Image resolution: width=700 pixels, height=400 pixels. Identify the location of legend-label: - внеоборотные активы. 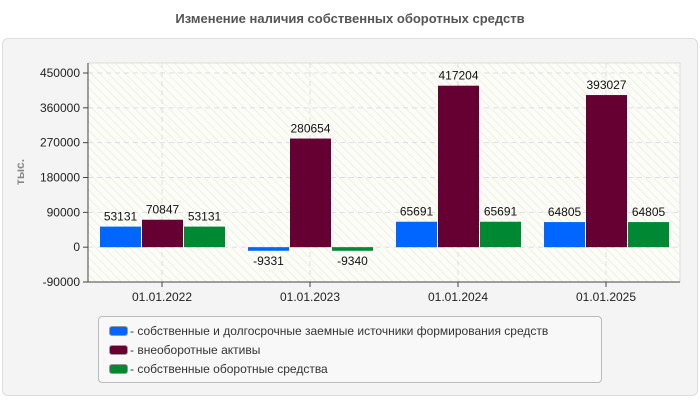
(195, 350).